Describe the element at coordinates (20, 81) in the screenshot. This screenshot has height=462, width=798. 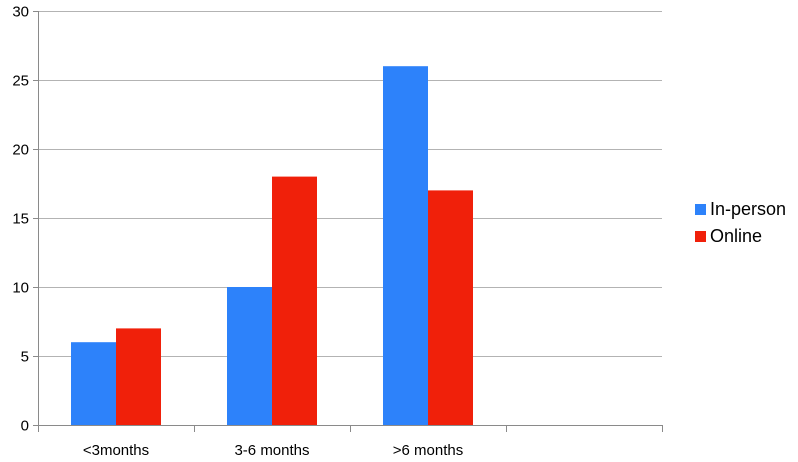
I see `y-tick-label: 25` at that location.